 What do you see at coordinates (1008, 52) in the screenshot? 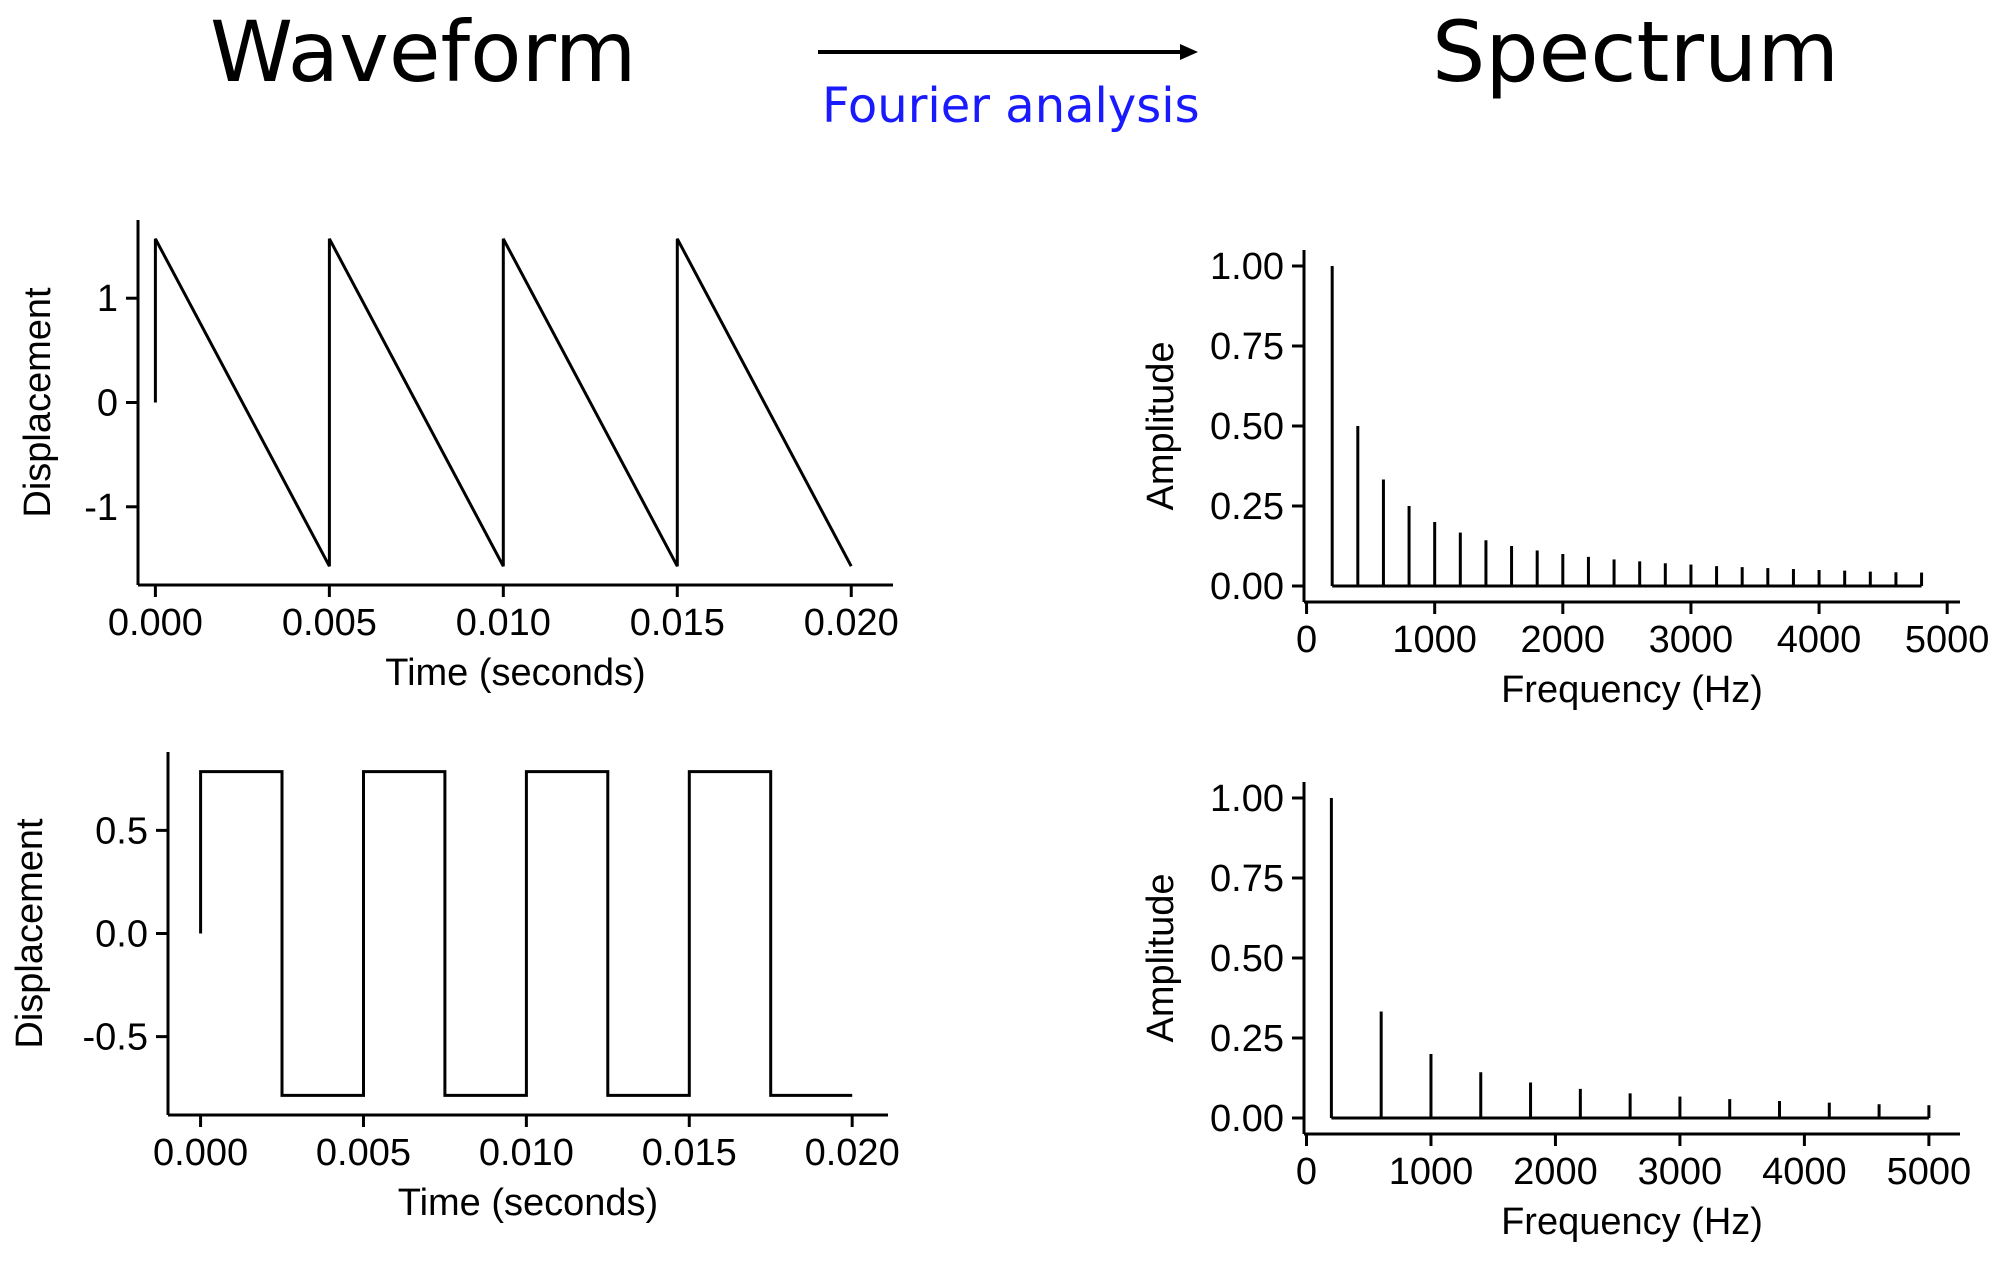
I see `right-arrow-icon` at bounding box center [1008, 52].